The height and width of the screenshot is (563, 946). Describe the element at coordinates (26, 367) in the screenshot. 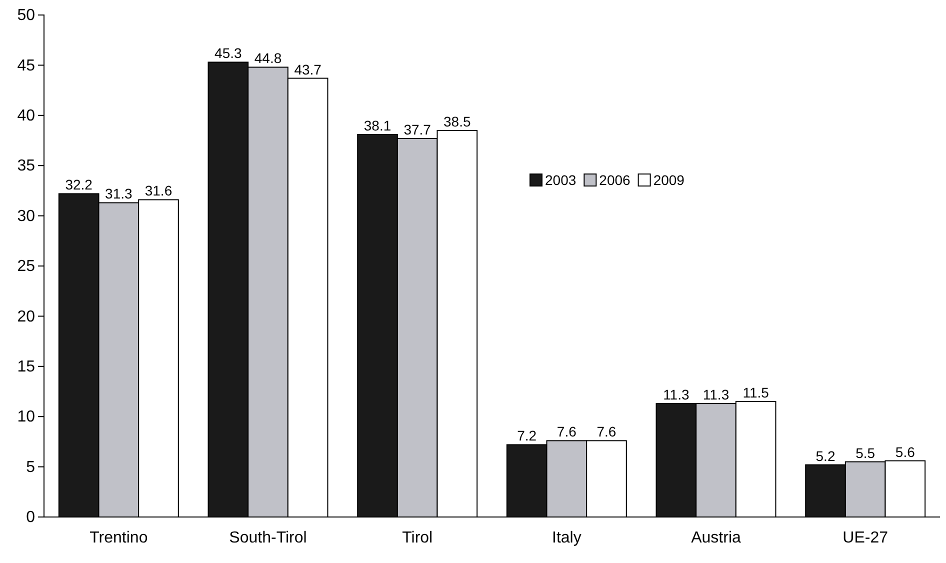

I see `y-tick-label: 15` at that location.